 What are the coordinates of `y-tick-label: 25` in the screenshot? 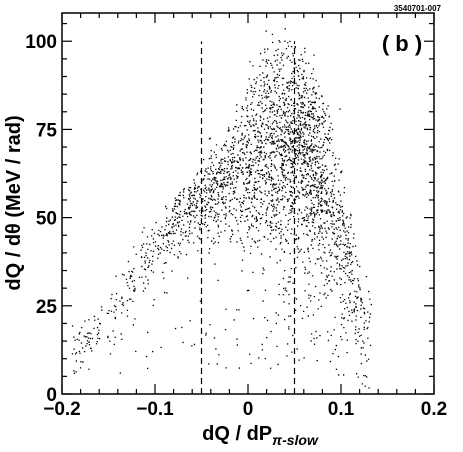 It's located at (47, 307).